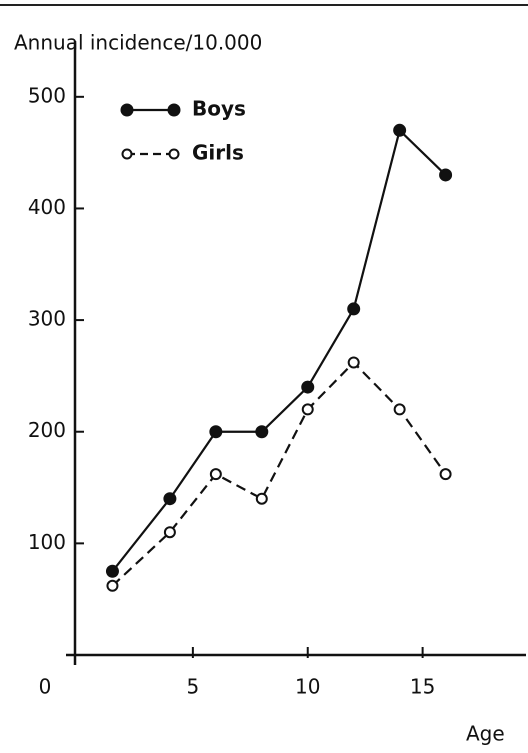 This screenshot has height=753, width=528. What do you see at coordinates (485, 734) in the screenshot?
I see `x-axis-label: Age` at bounding box center [485, 734].